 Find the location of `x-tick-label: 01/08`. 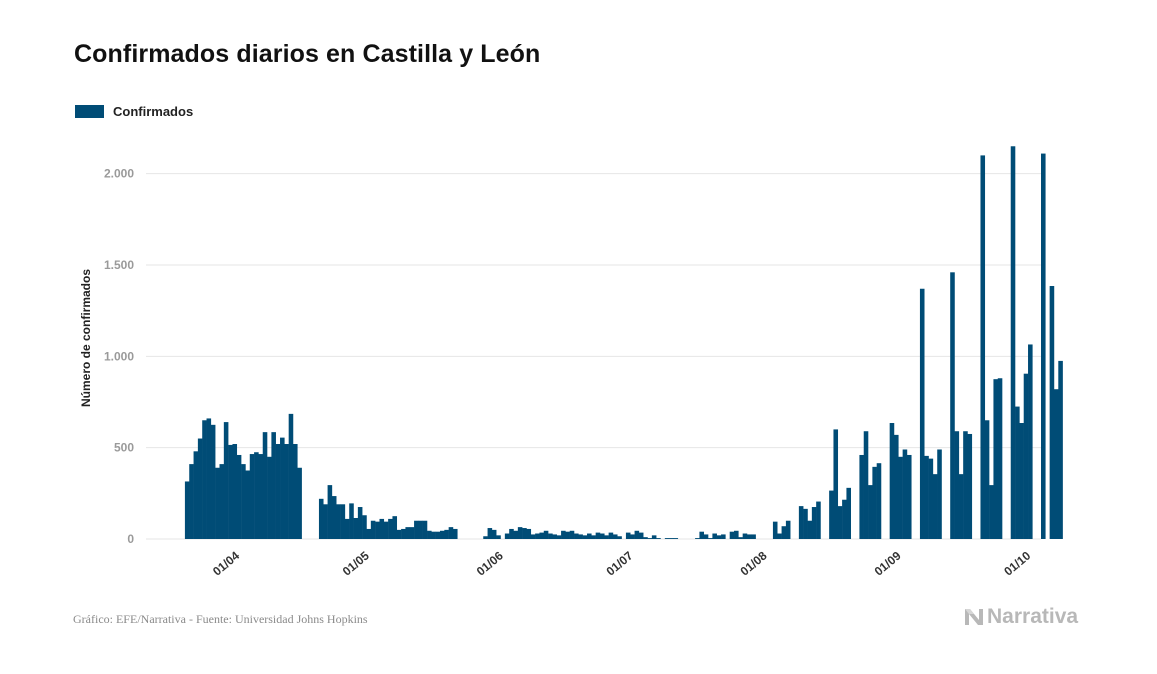

x-tick-label: 01/08 is located at coordinates (754, 563).